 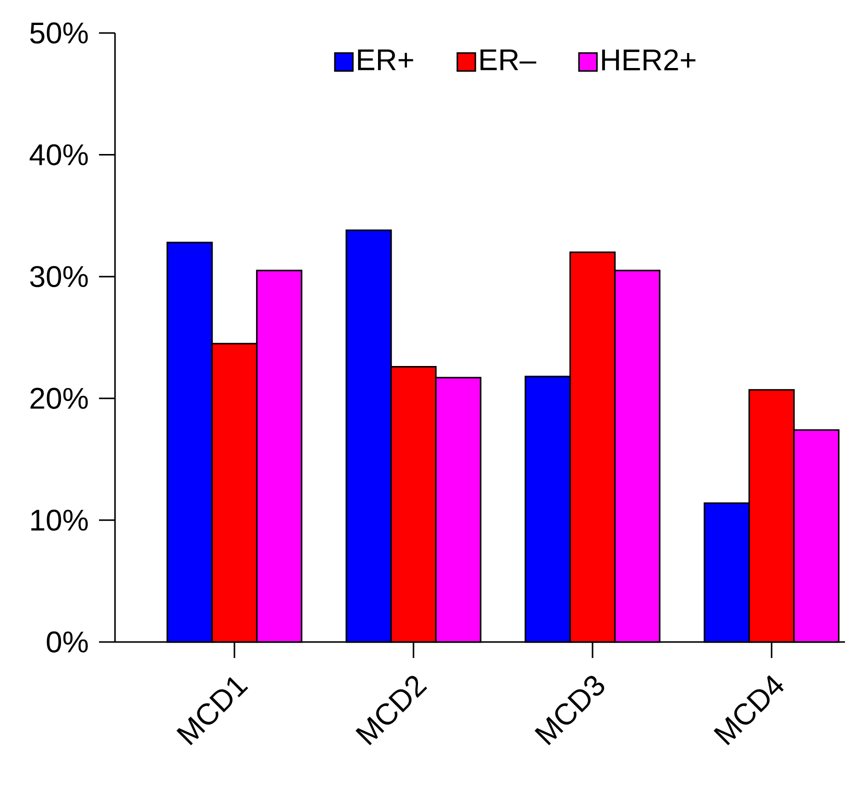 I want to click on legend-label: ER+, so click(x=386, y=60).